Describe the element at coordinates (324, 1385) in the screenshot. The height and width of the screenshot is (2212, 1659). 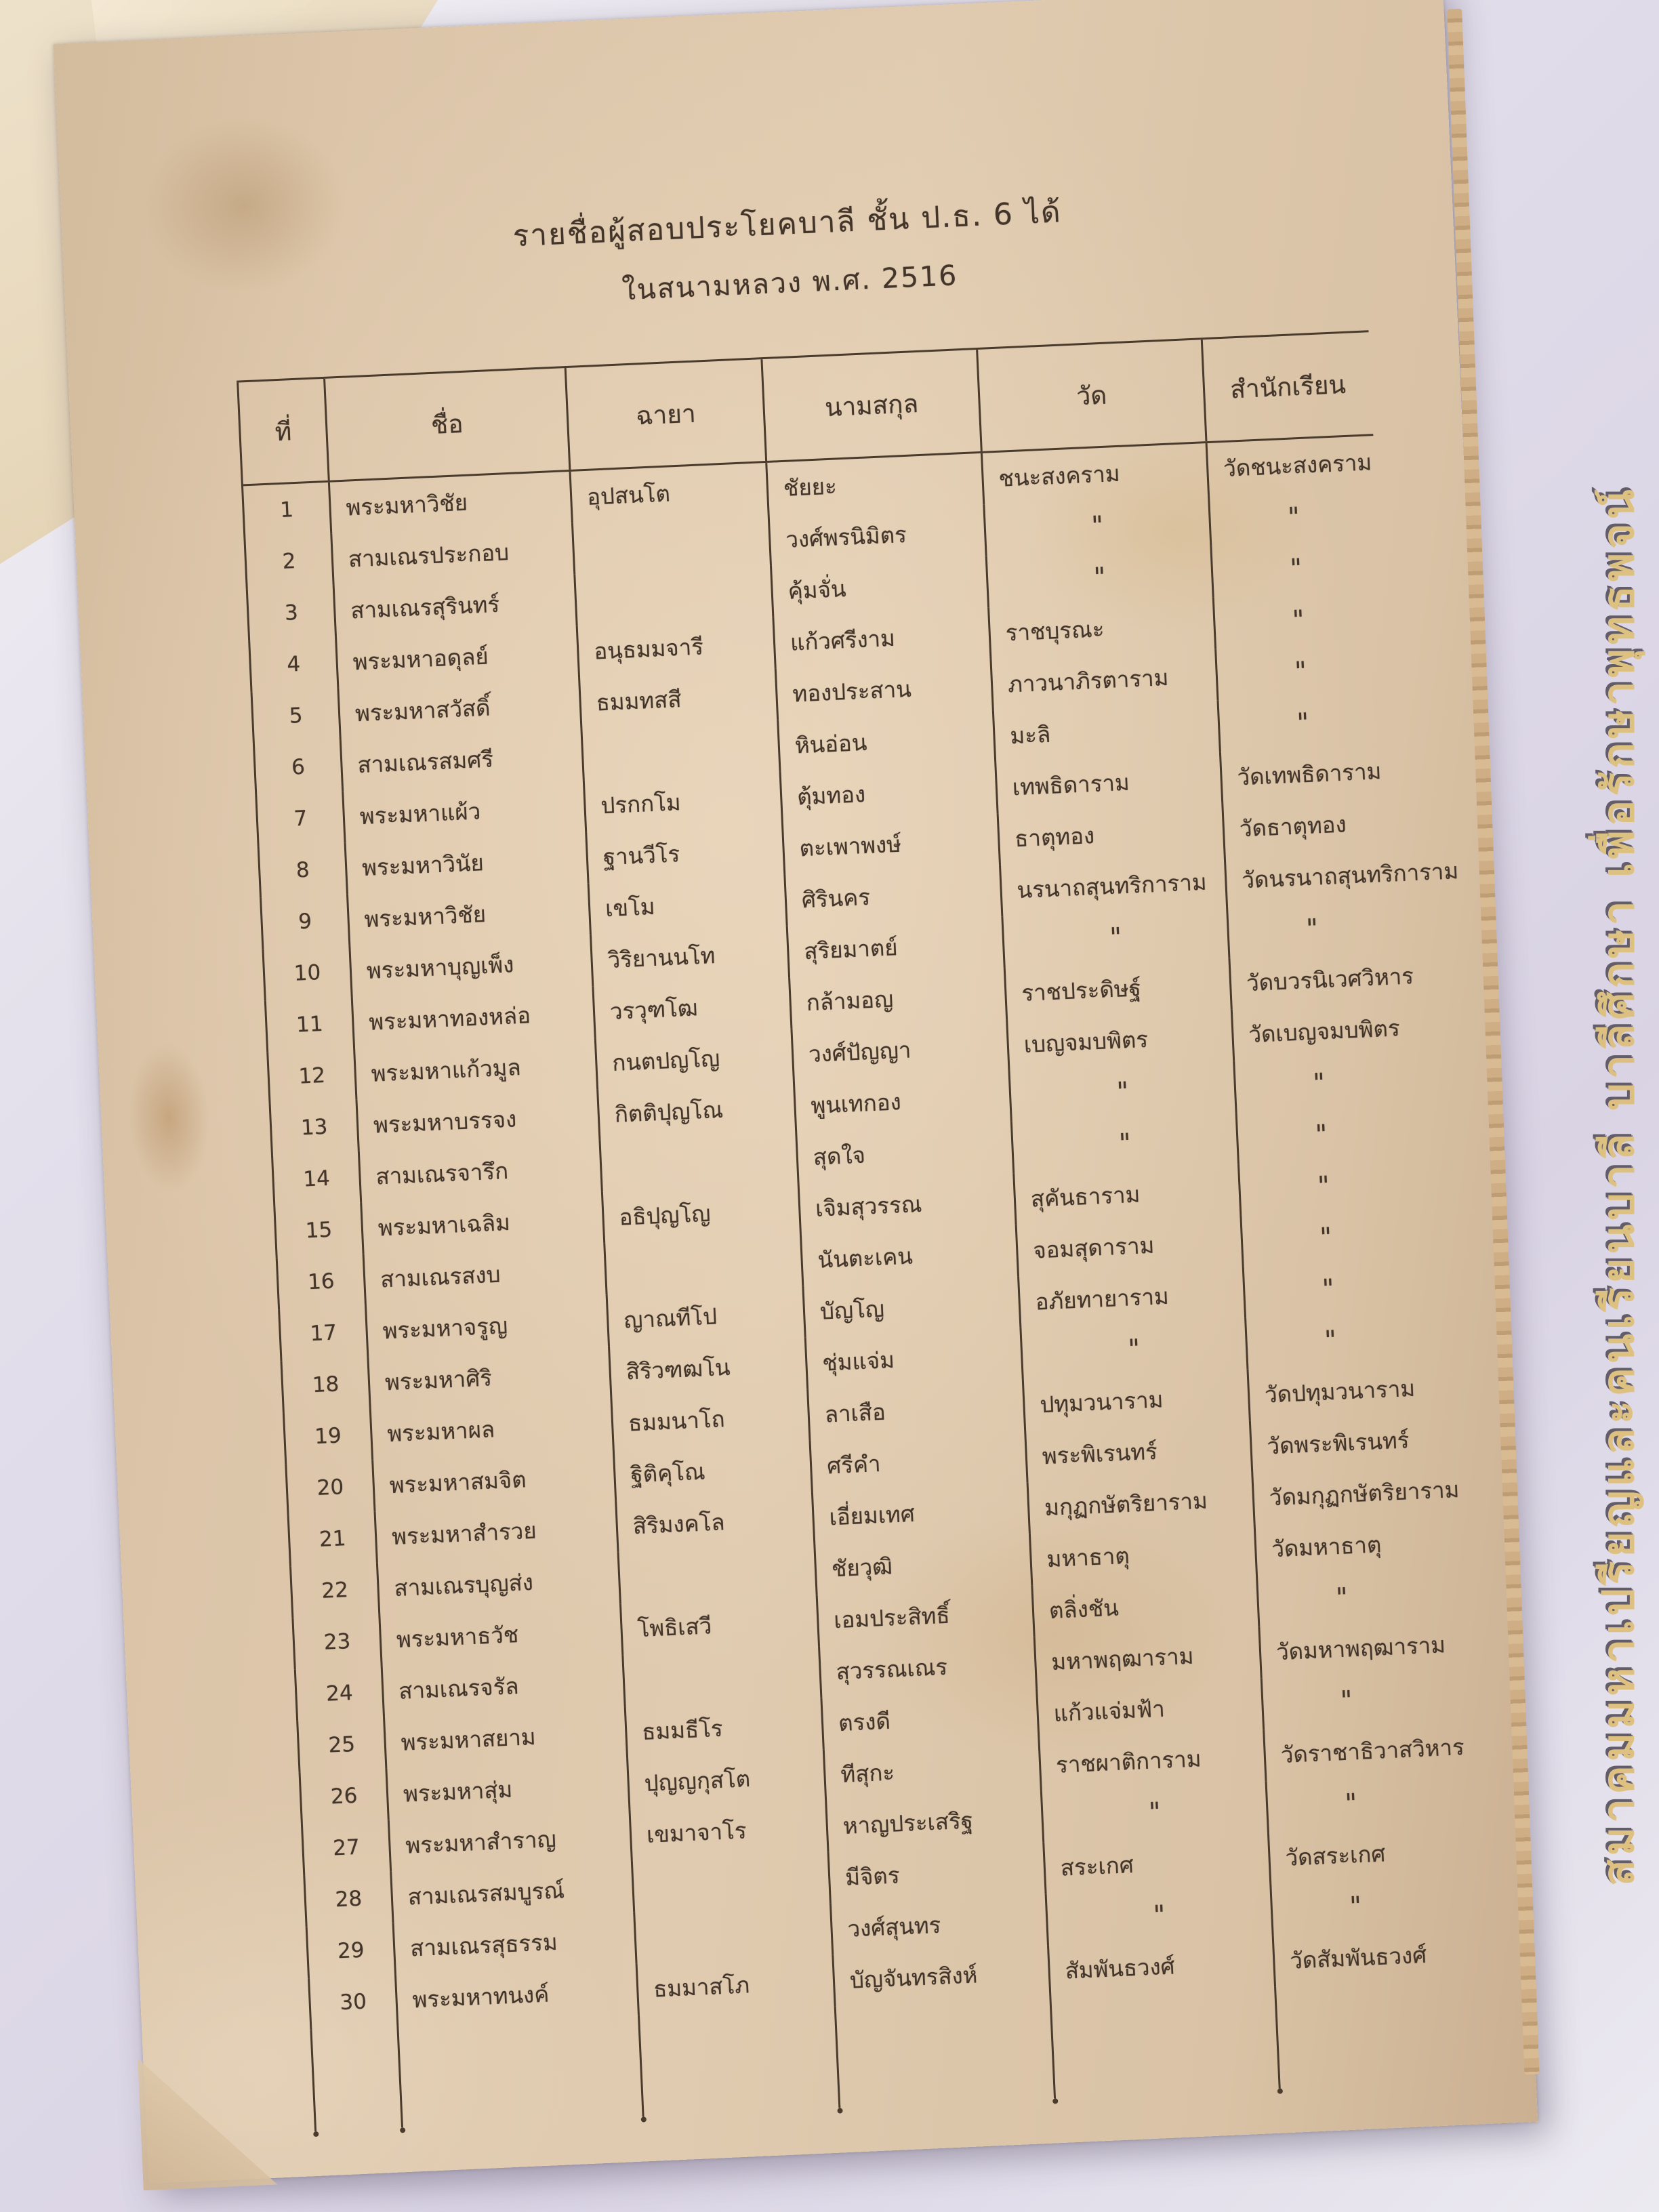
I see `row-number: 18` at that location.